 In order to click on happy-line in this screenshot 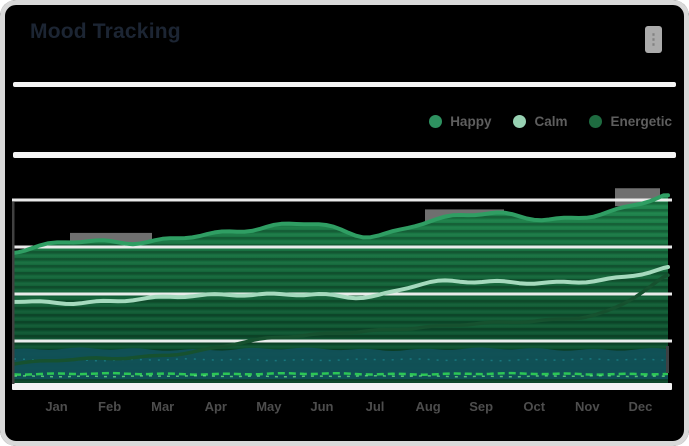, I will do `click(341, 224)`.